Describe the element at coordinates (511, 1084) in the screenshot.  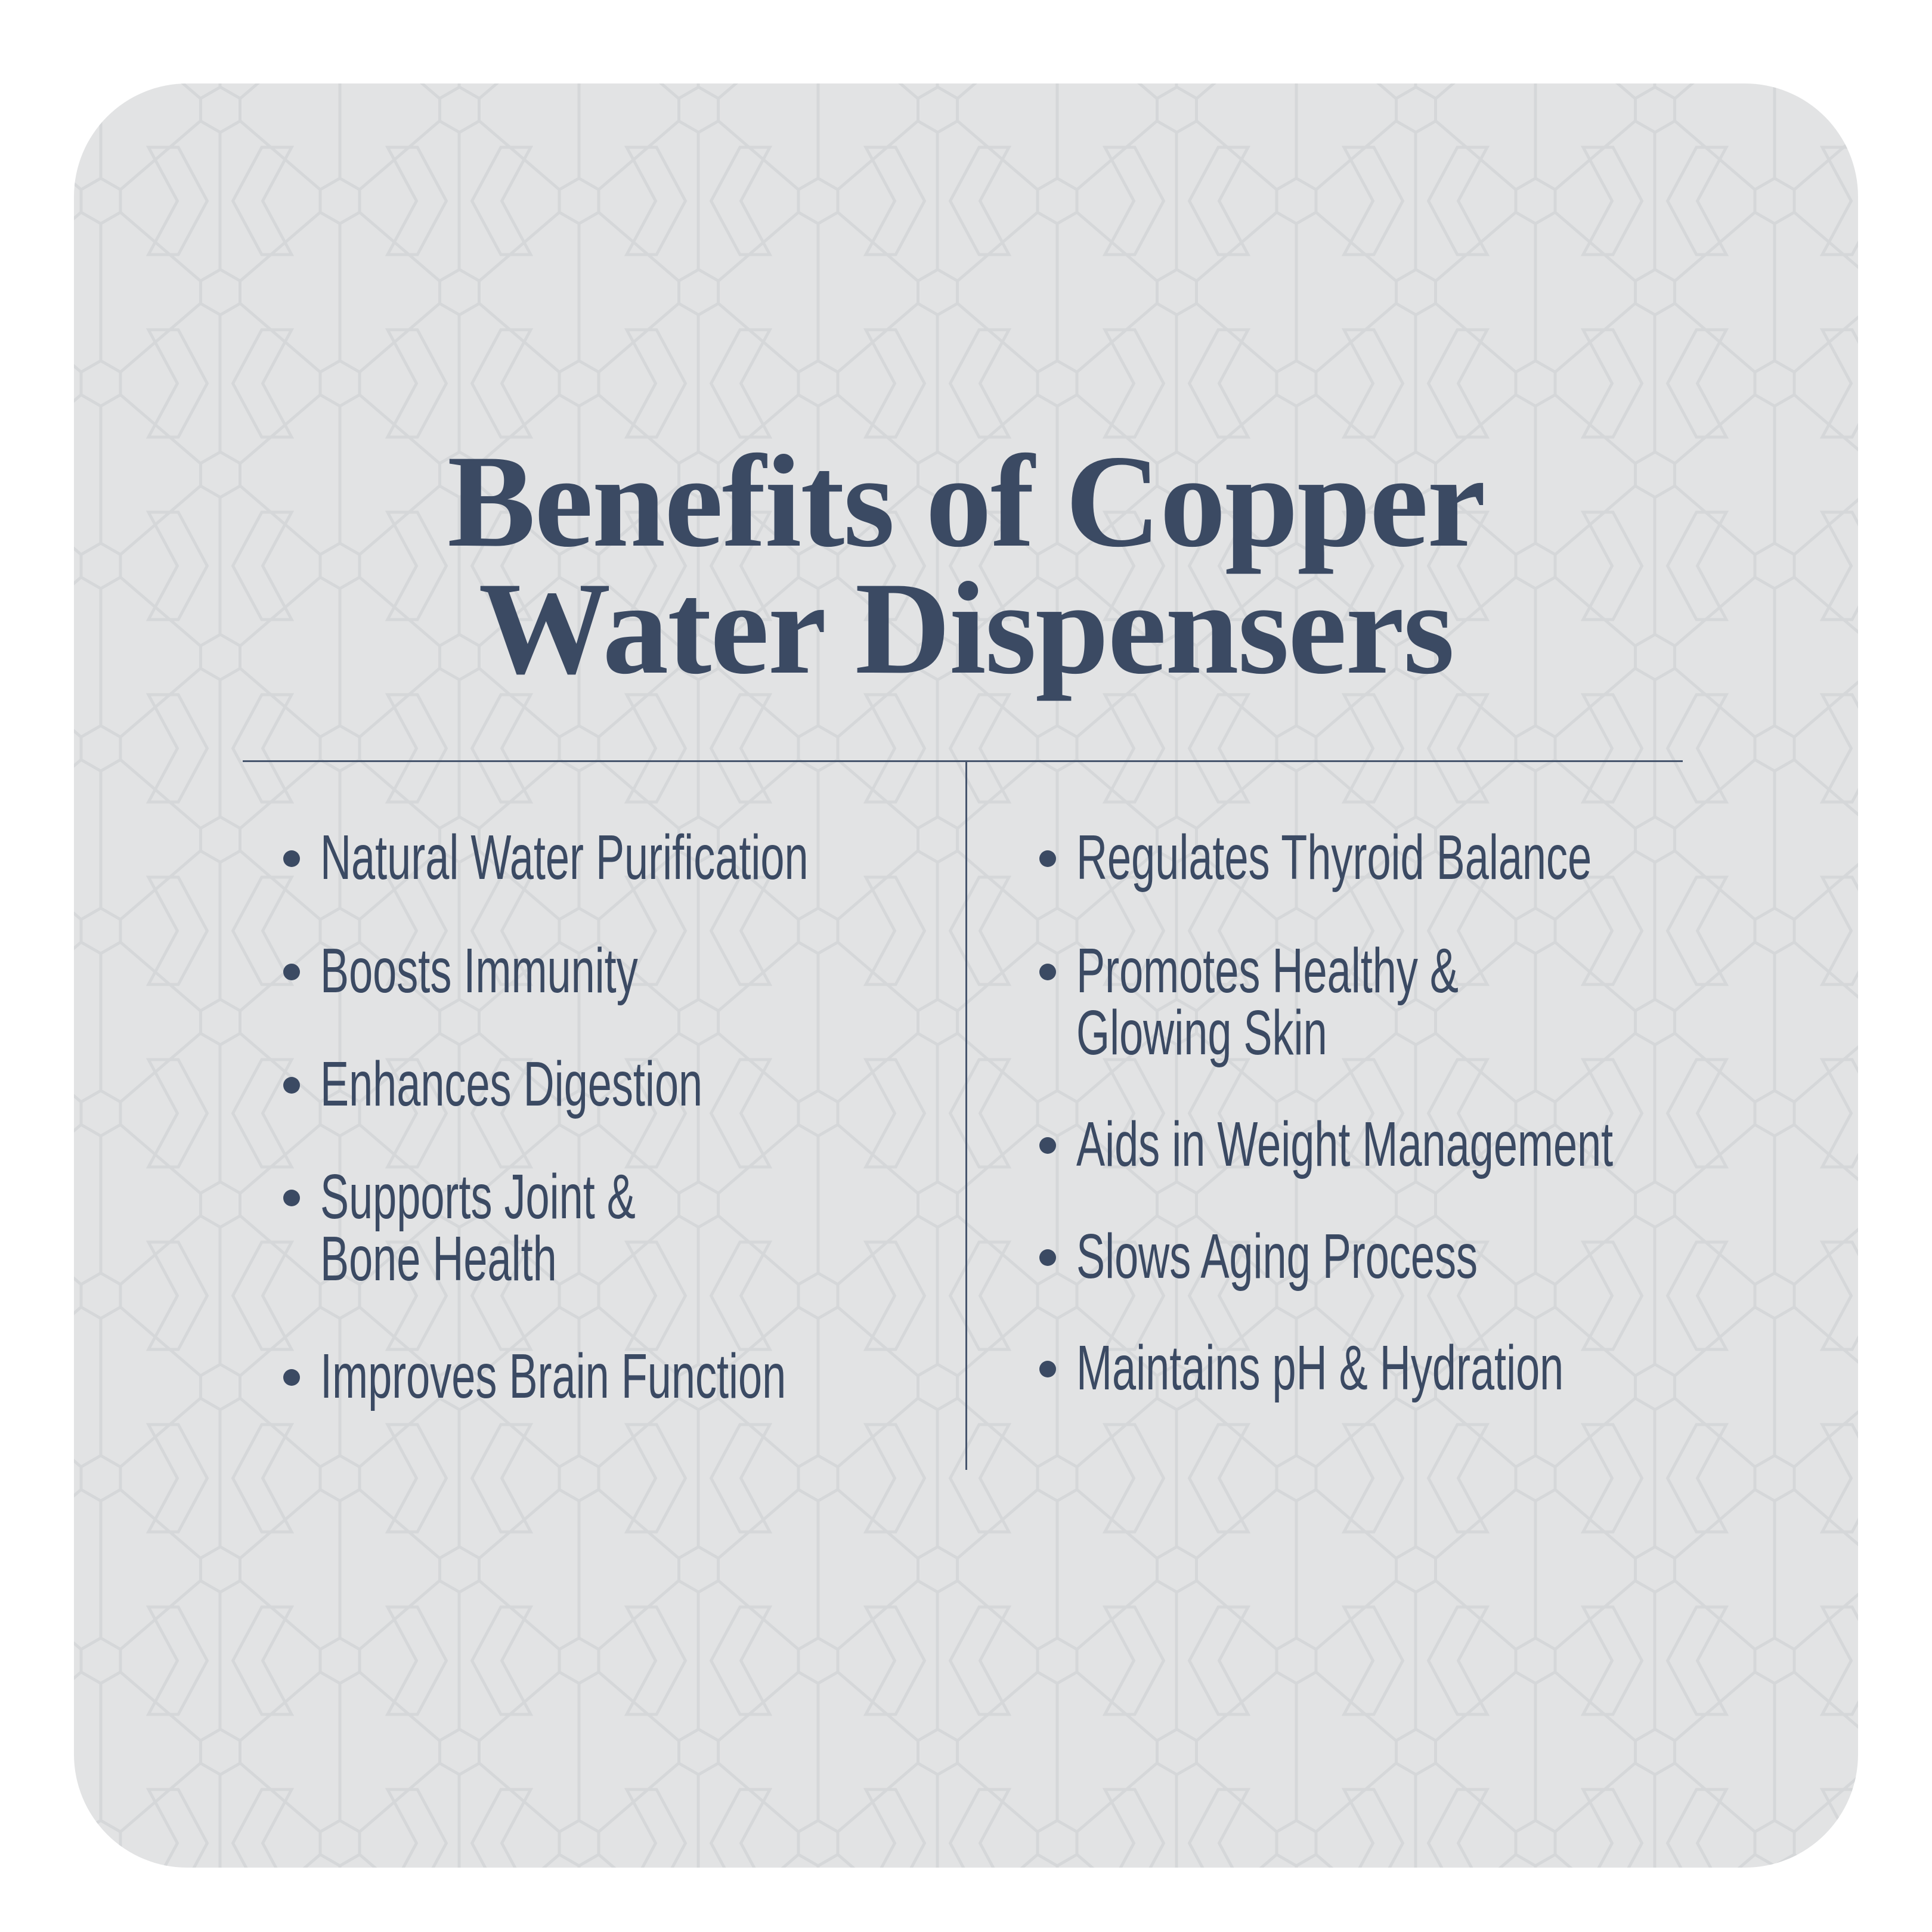
I see `list-item-text: Enhances Digestion` at that location.